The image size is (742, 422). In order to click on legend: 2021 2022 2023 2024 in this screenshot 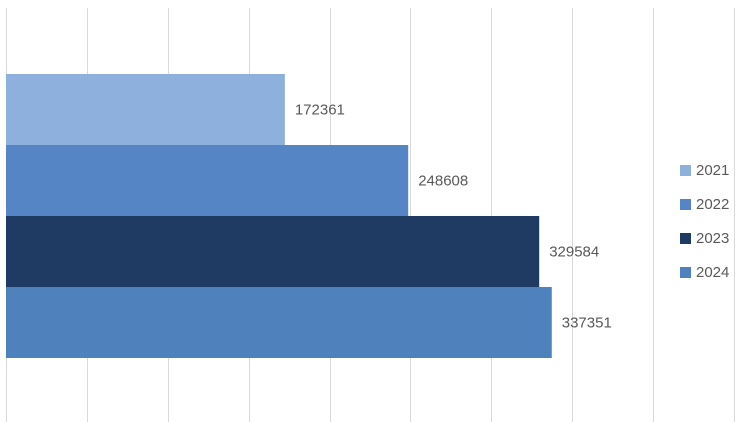, I will do `click(711, 221)`.